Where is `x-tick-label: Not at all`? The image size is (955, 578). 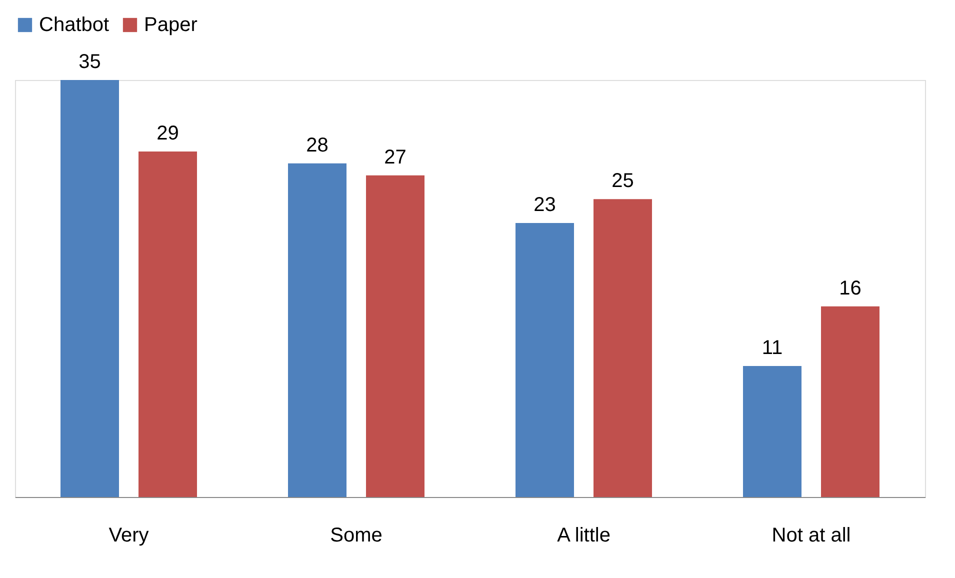
x-tick-label: Not at all is located at coordinates (811, 535).